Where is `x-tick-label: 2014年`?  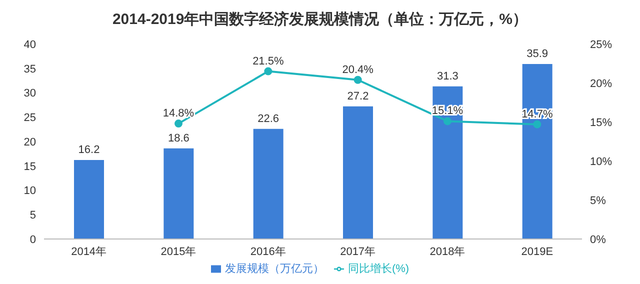 x-tick-label: 2014年 is located at coordinates (89, 252).